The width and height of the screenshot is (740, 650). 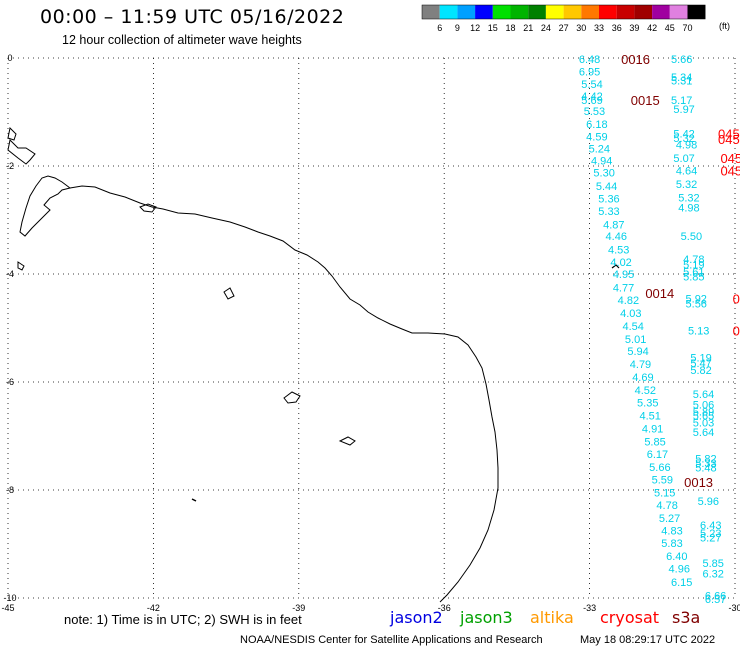 What do you see at coordinates (439, 28) in the screenshot?
I see `scale-tick-label: 6` at bounding box center [439, 28].